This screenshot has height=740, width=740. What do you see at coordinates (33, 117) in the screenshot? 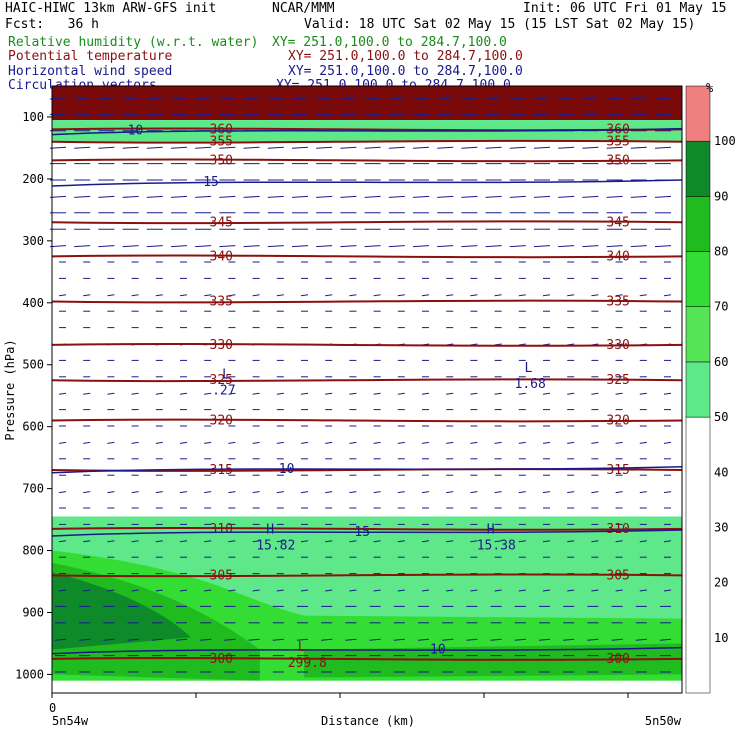
I see `y-tick-label: 100` at bounding box center [33, 117].